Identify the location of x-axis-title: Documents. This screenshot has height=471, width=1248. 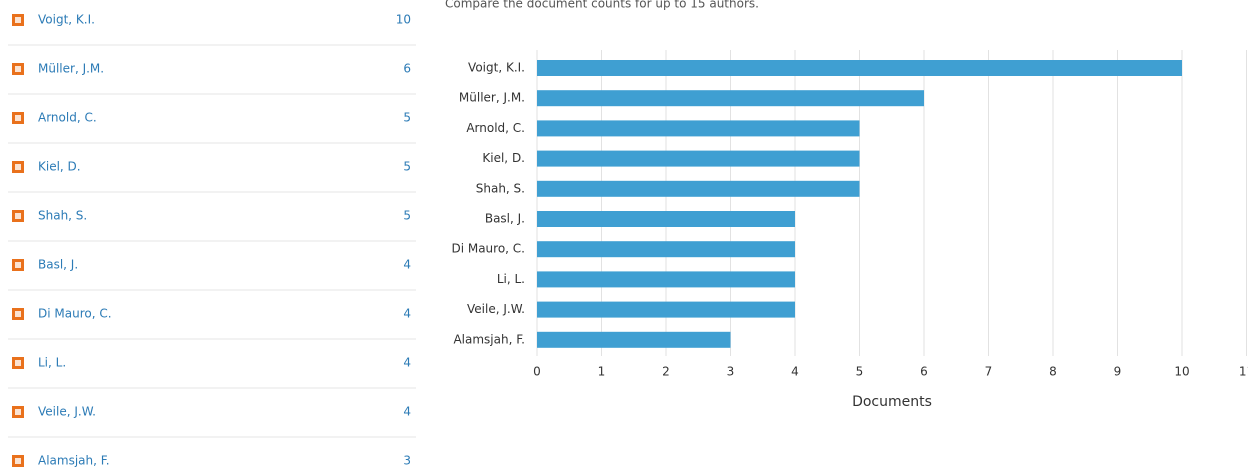
(892, 402).